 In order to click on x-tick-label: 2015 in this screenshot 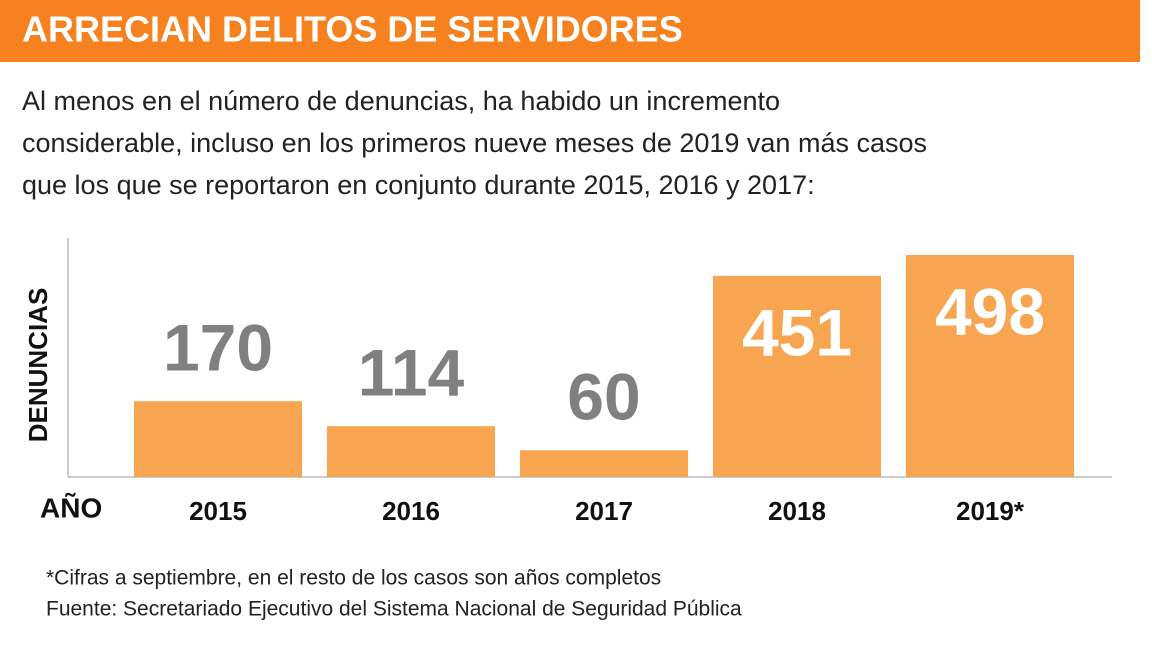, I will do `click(218, 511)`.